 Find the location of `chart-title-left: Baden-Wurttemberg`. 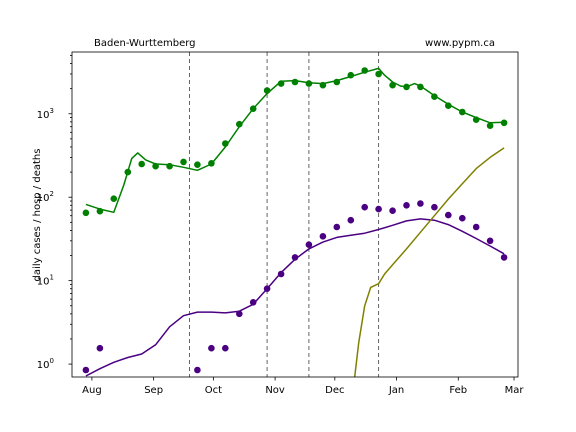

chart-title-left: Baden-Wurttemberg is located at coordinates (145, 43).